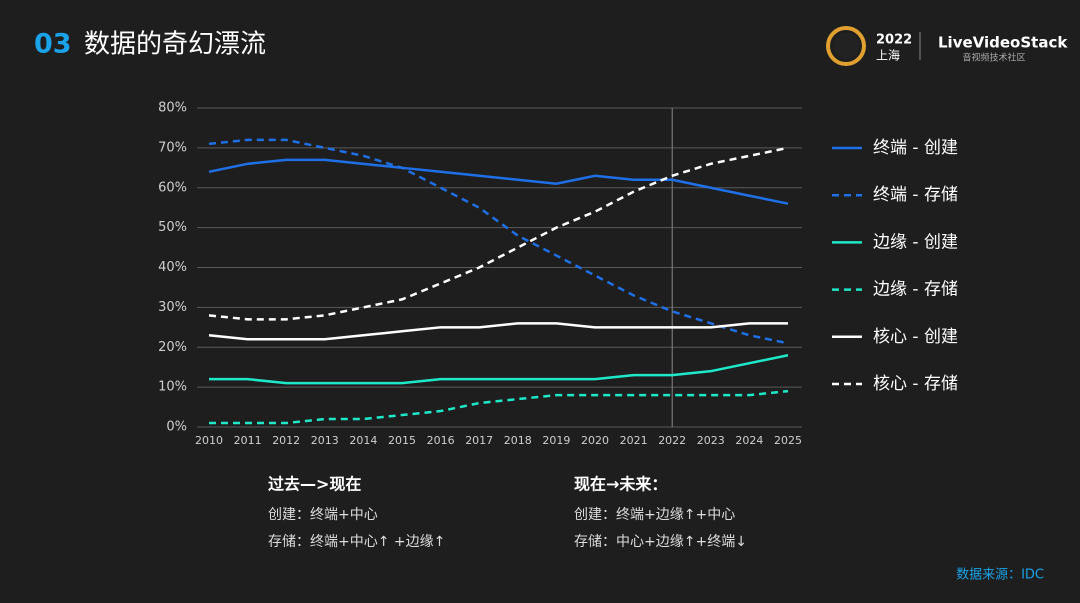 The height and width of the screenshot is (603, 1080). What do you see at coordinates (176, 427) in the screenshot?
I see `y-tick-label: 0%` at bounding box center [176, 427].